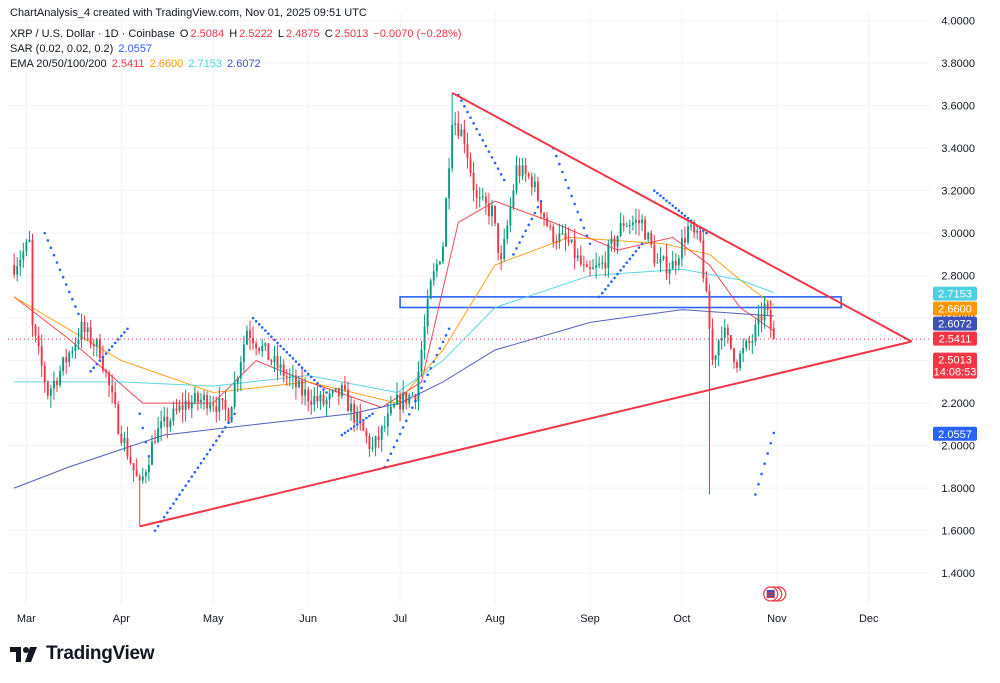 The image size is (1000, 683). I want to click on sar-legend: SAR (0.02, 0.02, 0.2) 2.0557, so click(82, 49).